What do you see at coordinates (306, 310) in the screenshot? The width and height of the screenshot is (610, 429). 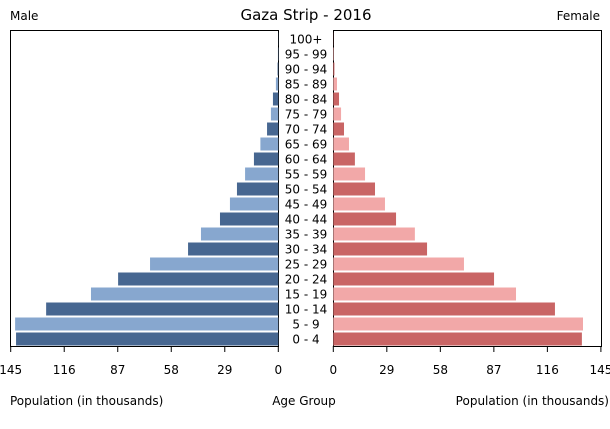 I see `age-group-label: 10 - 14` at bounding box center [306, 310].